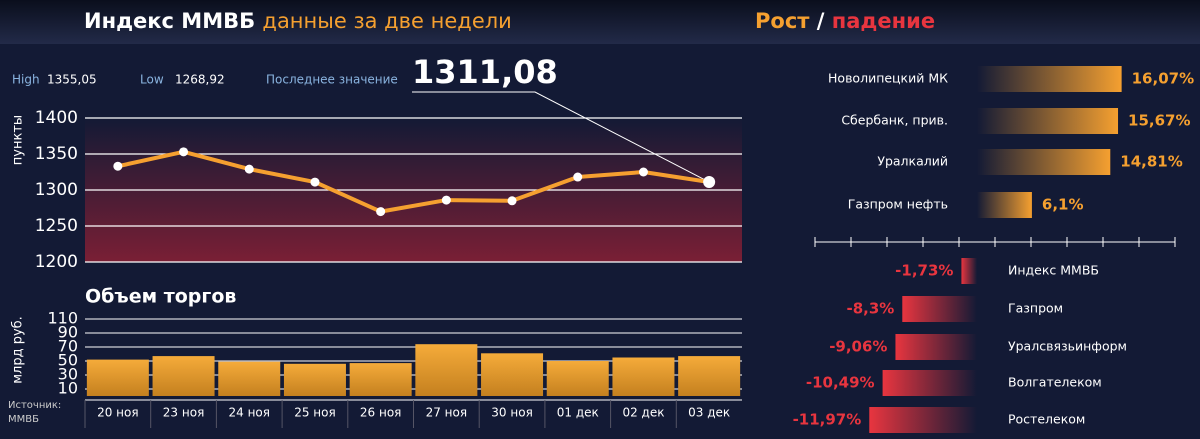 The height and width of the screenshot is (439, 1200). What do you see at coordinates (18, 350) in the screenshot?
I see `y-axis-label: млрд руб.` at bounding box center [18, 350].